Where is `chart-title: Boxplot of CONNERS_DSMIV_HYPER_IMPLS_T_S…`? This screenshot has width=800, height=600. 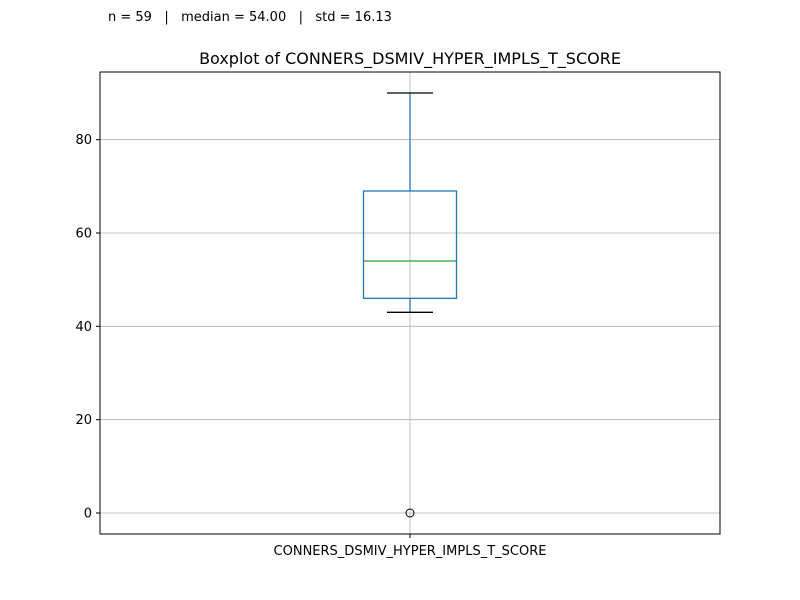 chart-title: Boxplot of CONNERS_DSMIV_HYPER_IMPLS_T_S… is located at coordinates (410, 59).